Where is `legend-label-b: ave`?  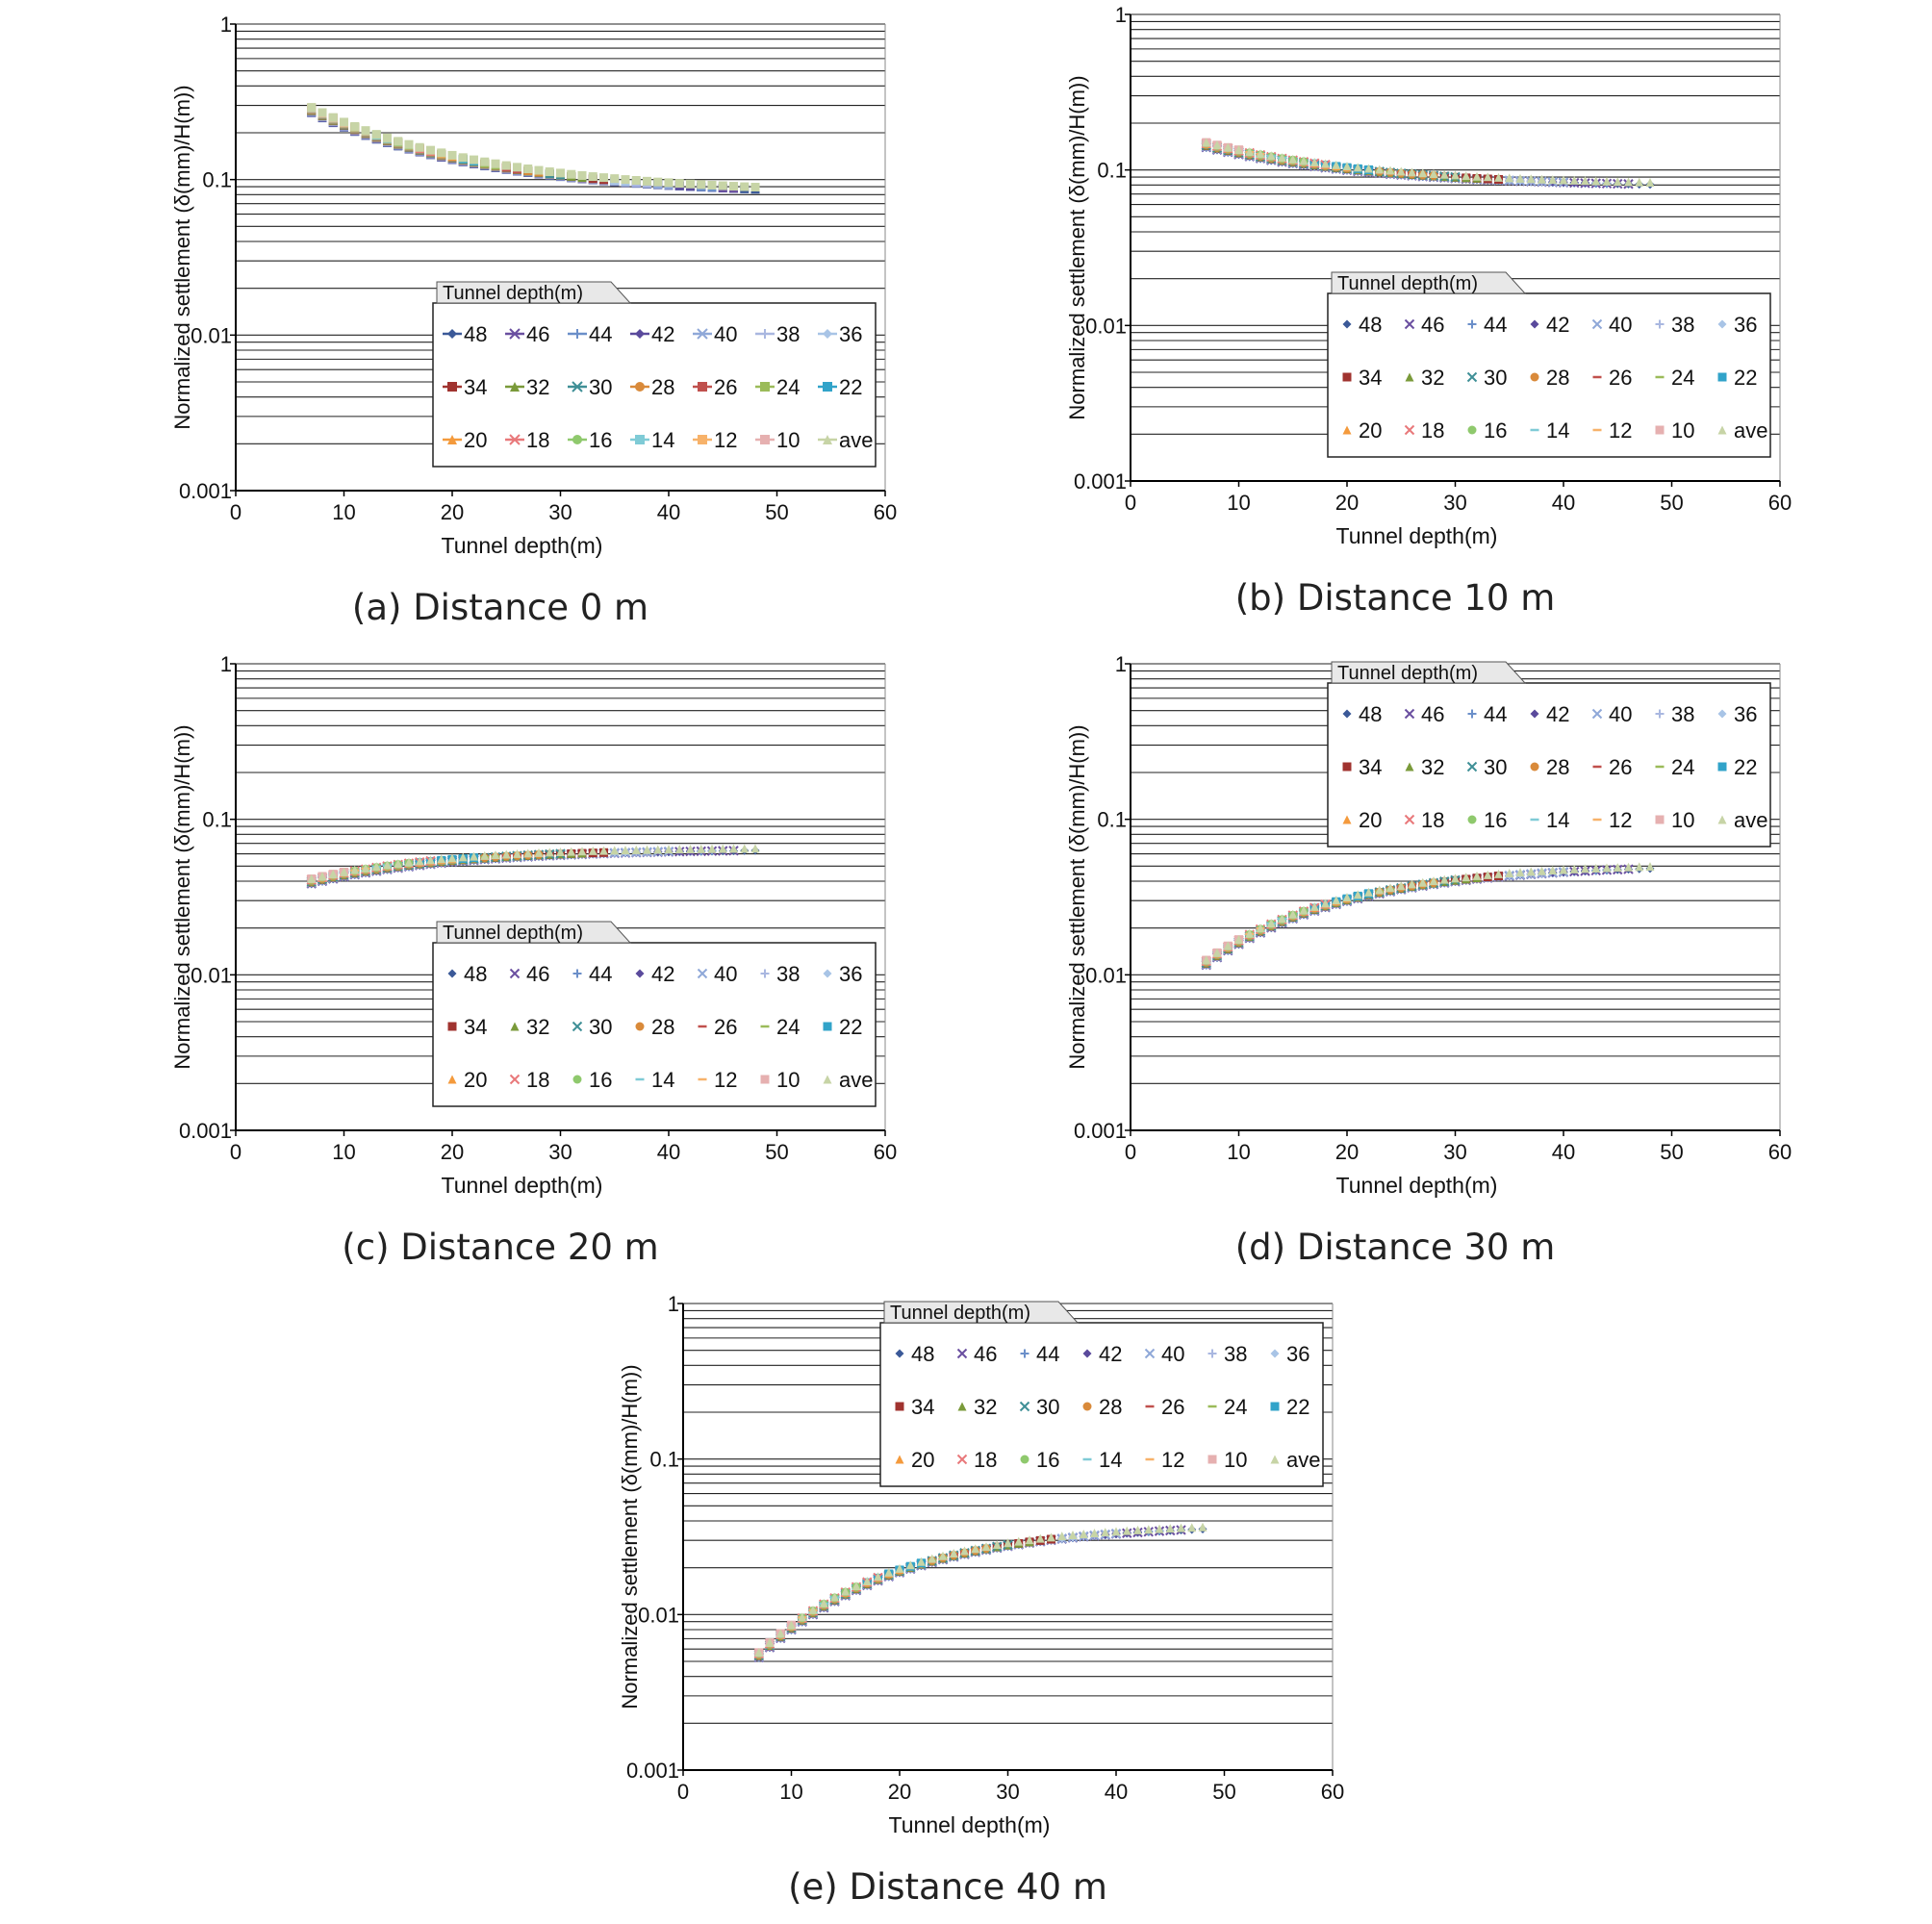 legend-label-b: ave is located at coordinates (1750, 430).